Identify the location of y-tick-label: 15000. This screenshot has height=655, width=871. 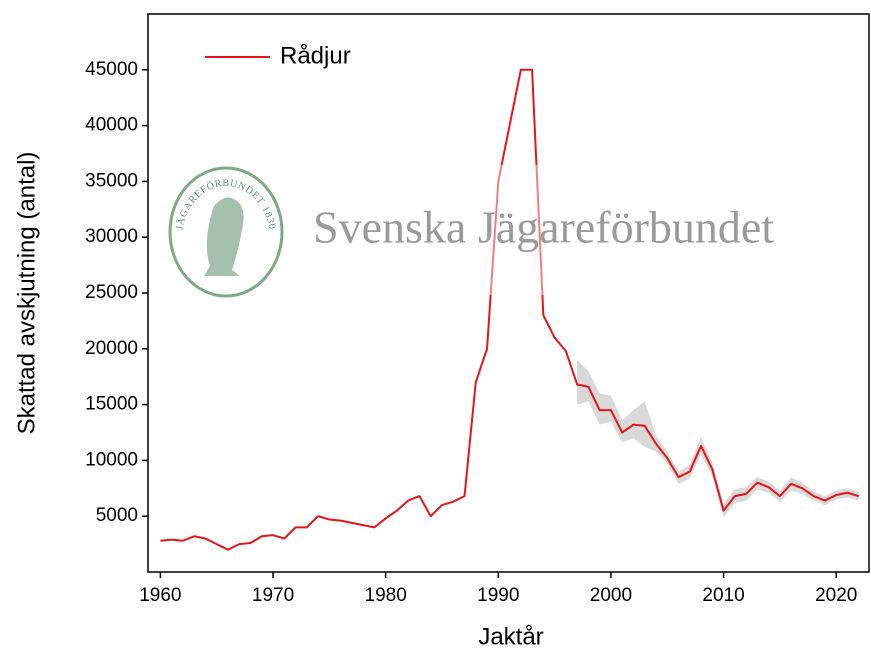
(111, 404).